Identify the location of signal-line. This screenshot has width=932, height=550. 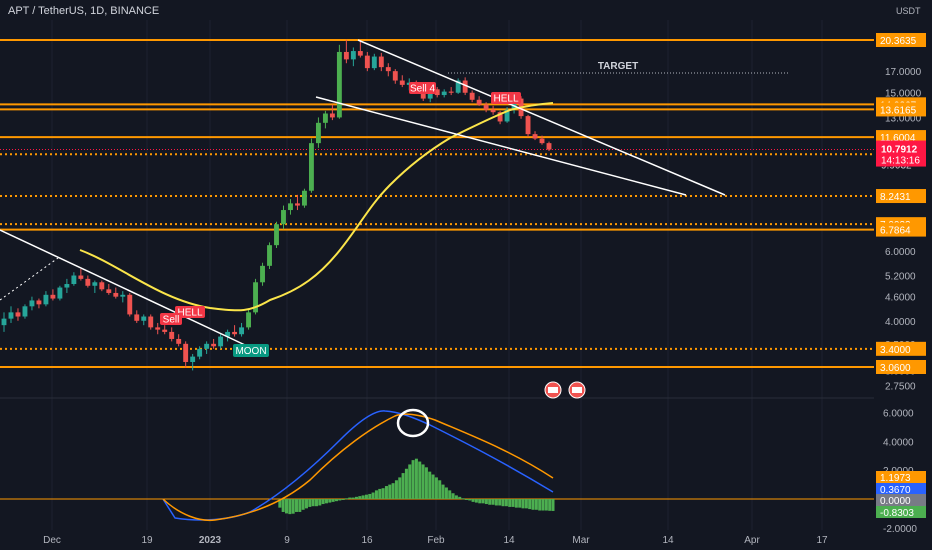
(358, 467).